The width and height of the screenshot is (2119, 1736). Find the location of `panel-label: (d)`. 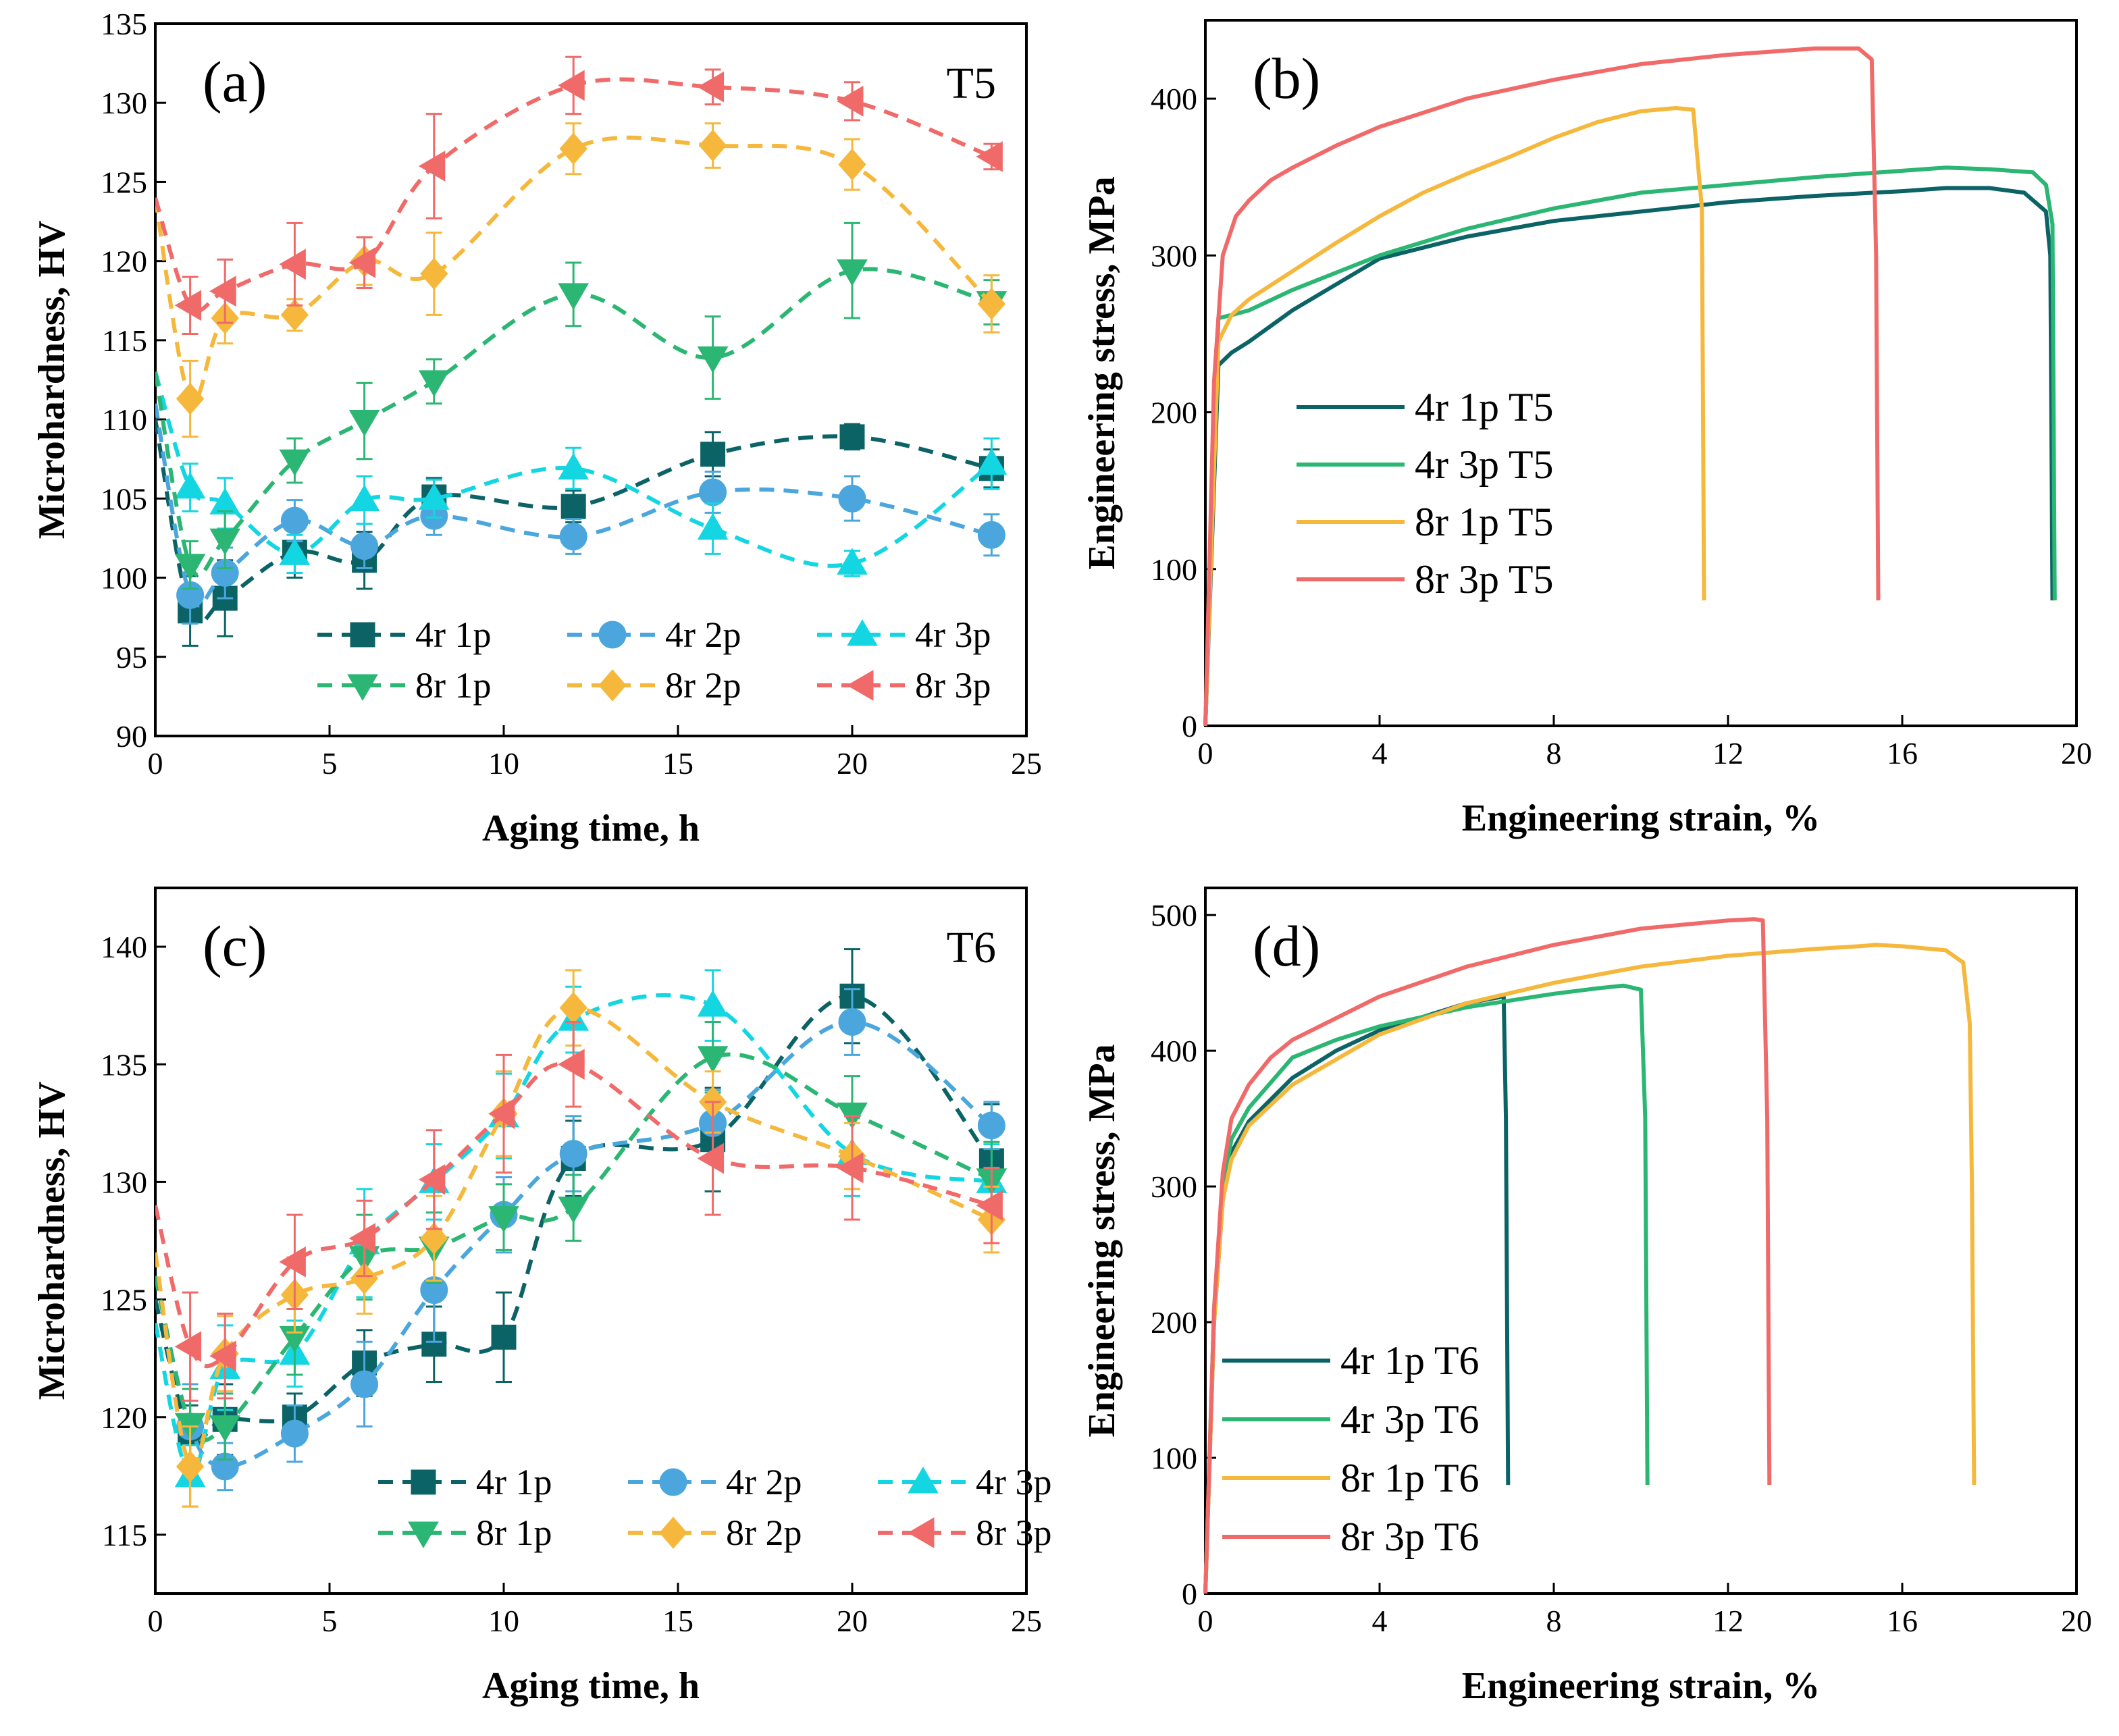

panel-label: (d) is located at coordinates (1286, 946).